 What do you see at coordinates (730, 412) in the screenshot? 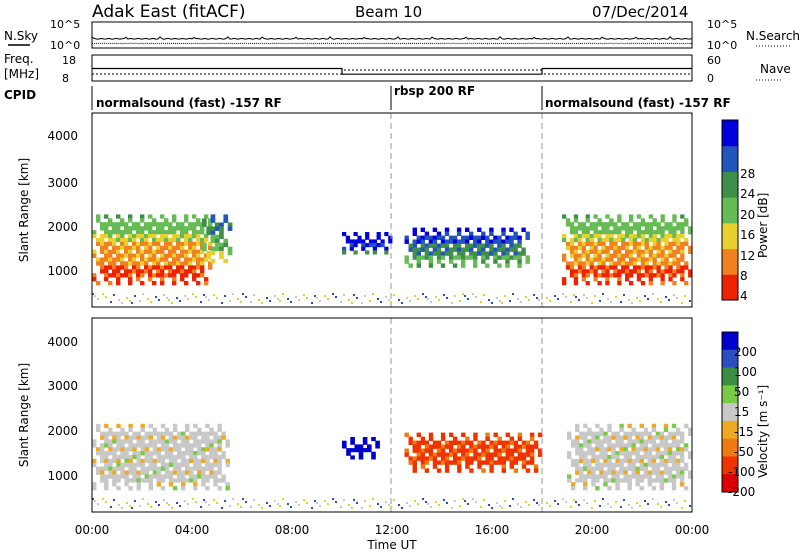
I see `velocity-colorbar` at bounding box center [730, 412].